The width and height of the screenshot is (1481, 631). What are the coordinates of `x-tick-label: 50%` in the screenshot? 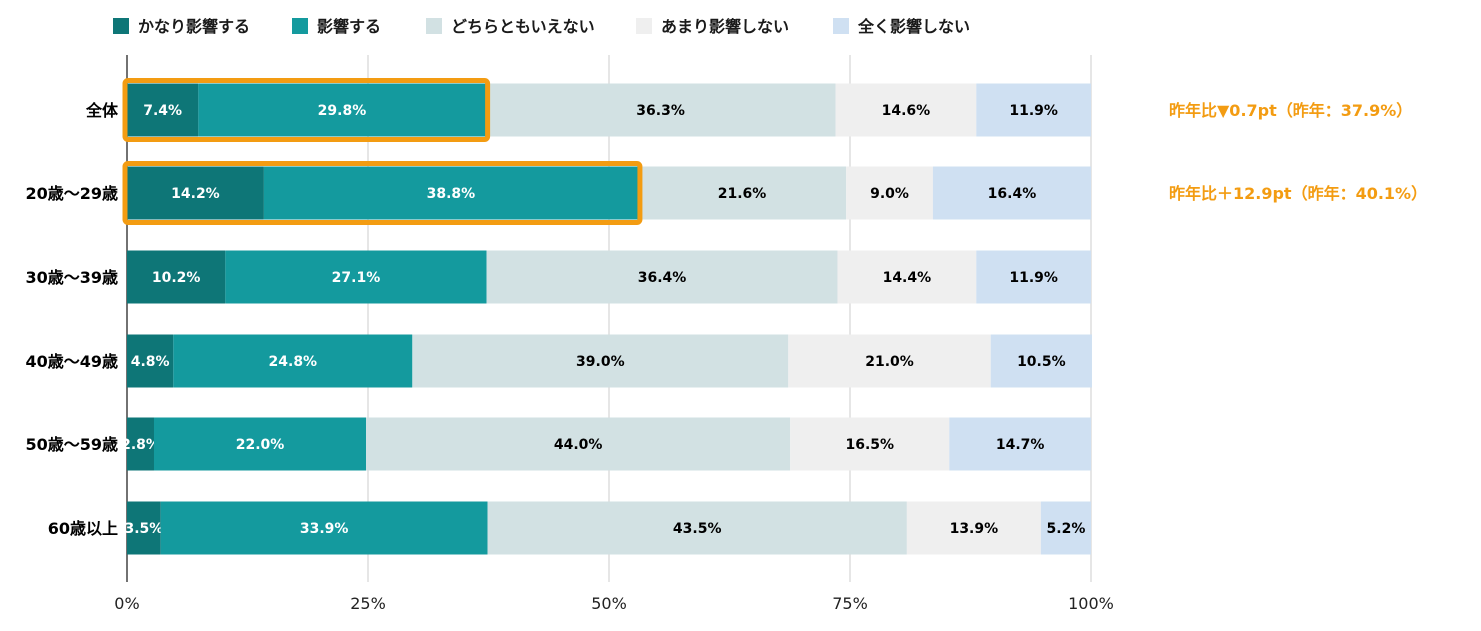 It's located at (609, 603).